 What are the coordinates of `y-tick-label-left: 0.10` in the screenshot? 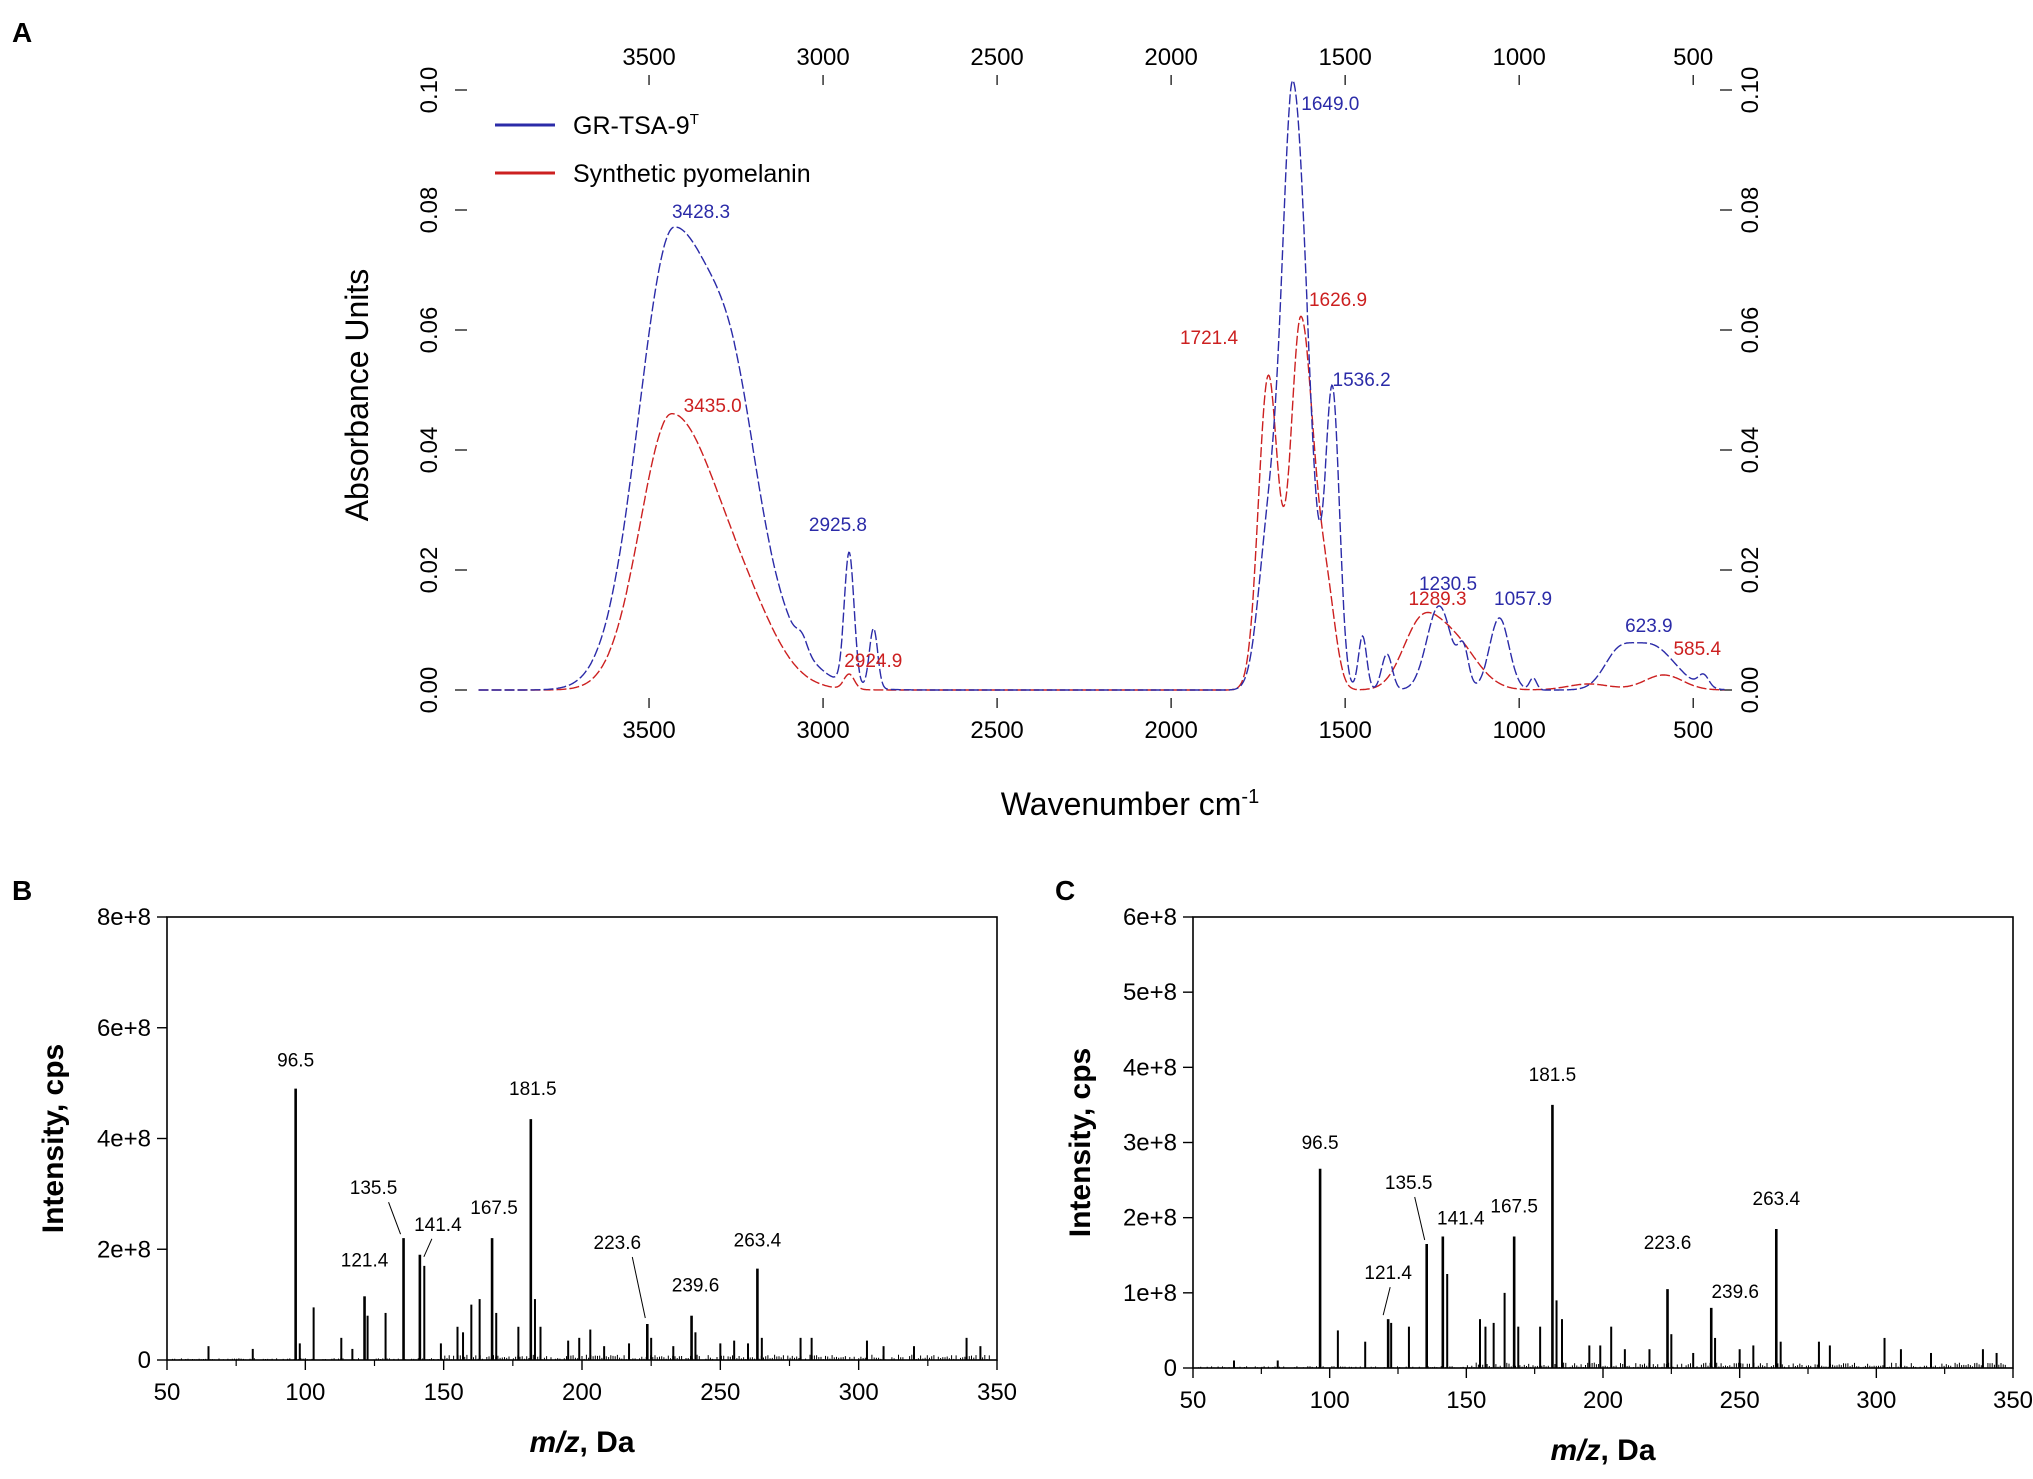 It's located at (429, 90).